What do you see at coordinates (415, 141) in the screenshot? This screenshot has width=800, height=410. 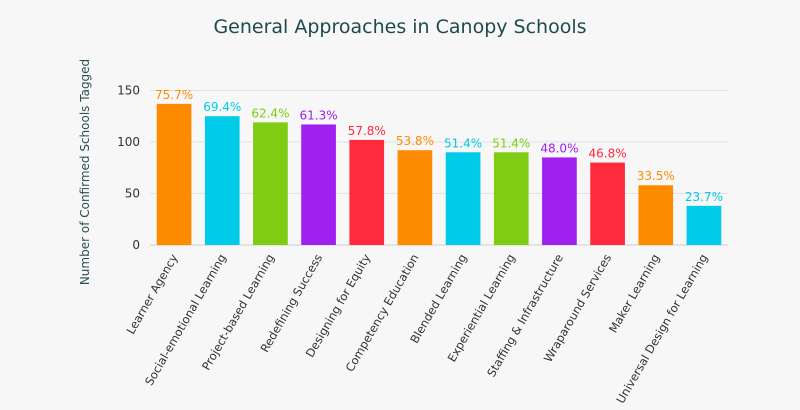 I see `data-label: 53.8%` at bounding box center [415, 141].